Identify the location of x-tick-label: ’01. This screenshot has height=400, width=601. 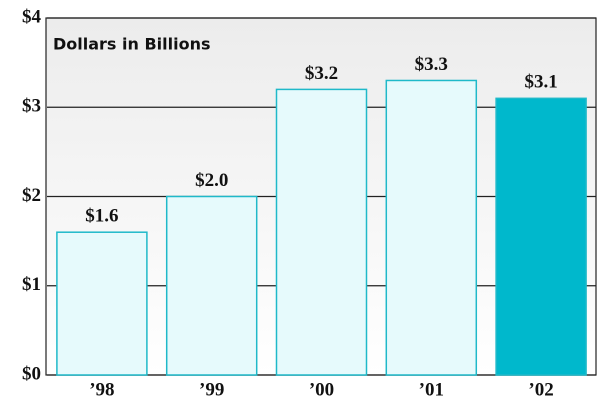
(431, 389).